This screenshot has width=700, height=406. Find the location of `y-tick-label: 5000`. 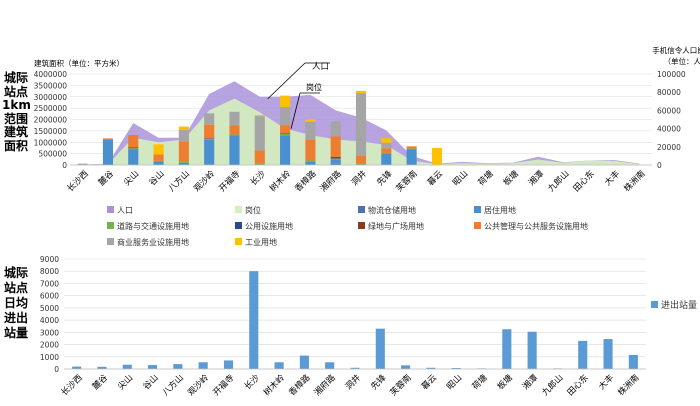

y-tick-label: 5000 is located at coordinates (49, 308).